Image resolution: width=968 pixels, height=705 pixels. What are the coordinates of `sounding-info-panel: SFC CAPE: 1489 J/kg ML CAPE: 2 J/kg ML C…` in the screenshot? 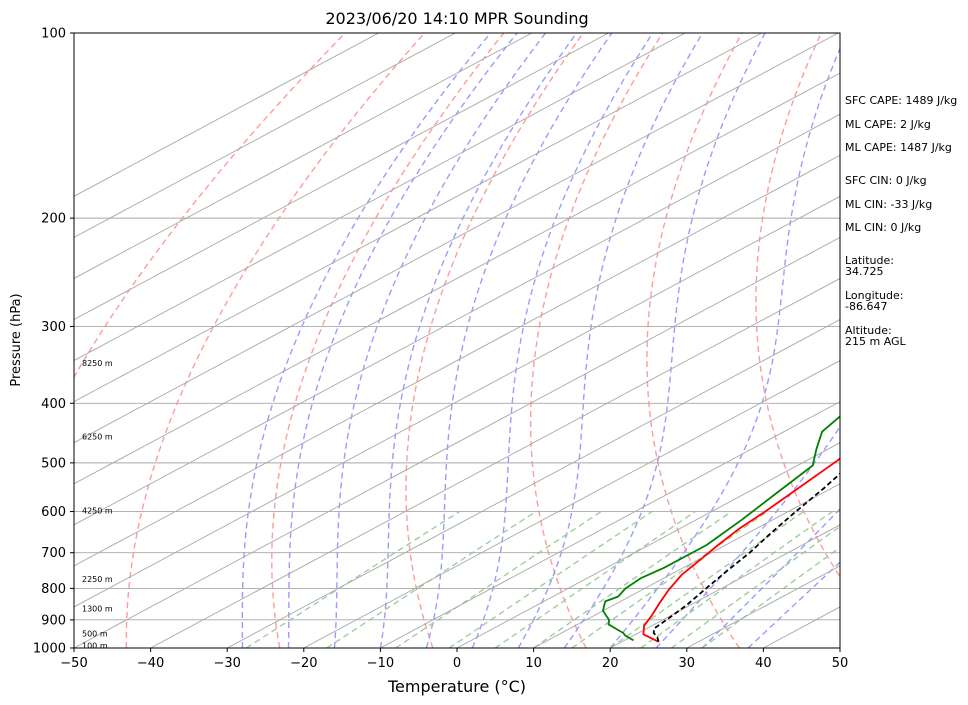 It's located at (901, 221).